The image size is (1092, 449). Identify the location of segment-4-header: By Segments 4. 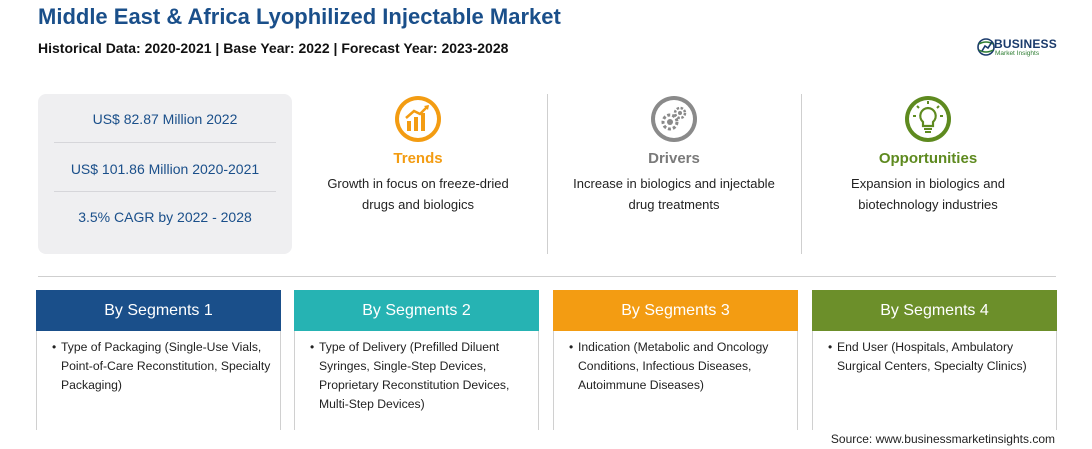
(934, 310).